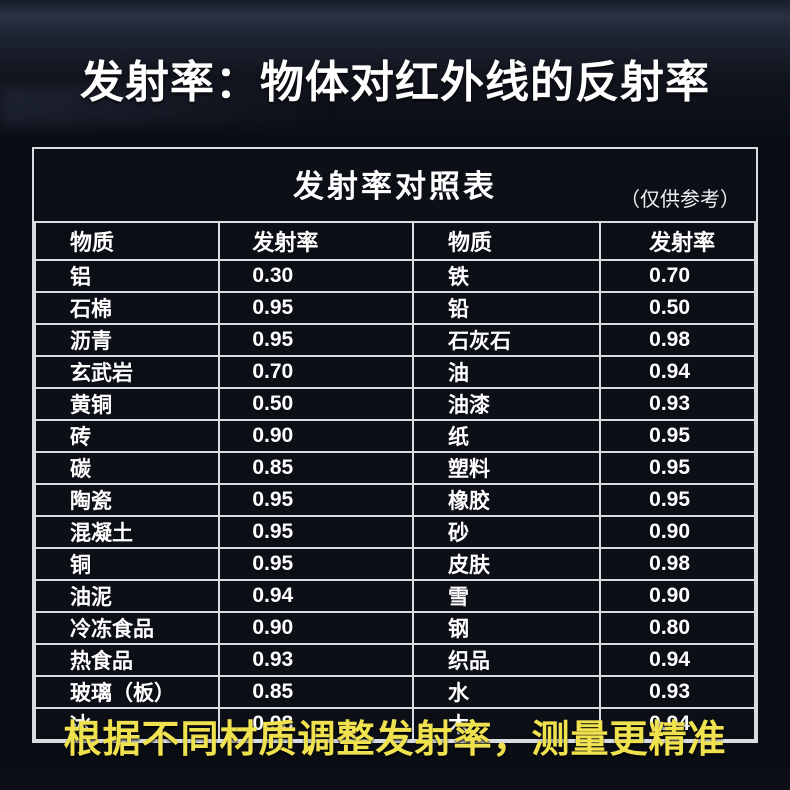  Describe the element at coordinates (506, 436) in the screenshot. I see `material-cell: 纸` at that location.